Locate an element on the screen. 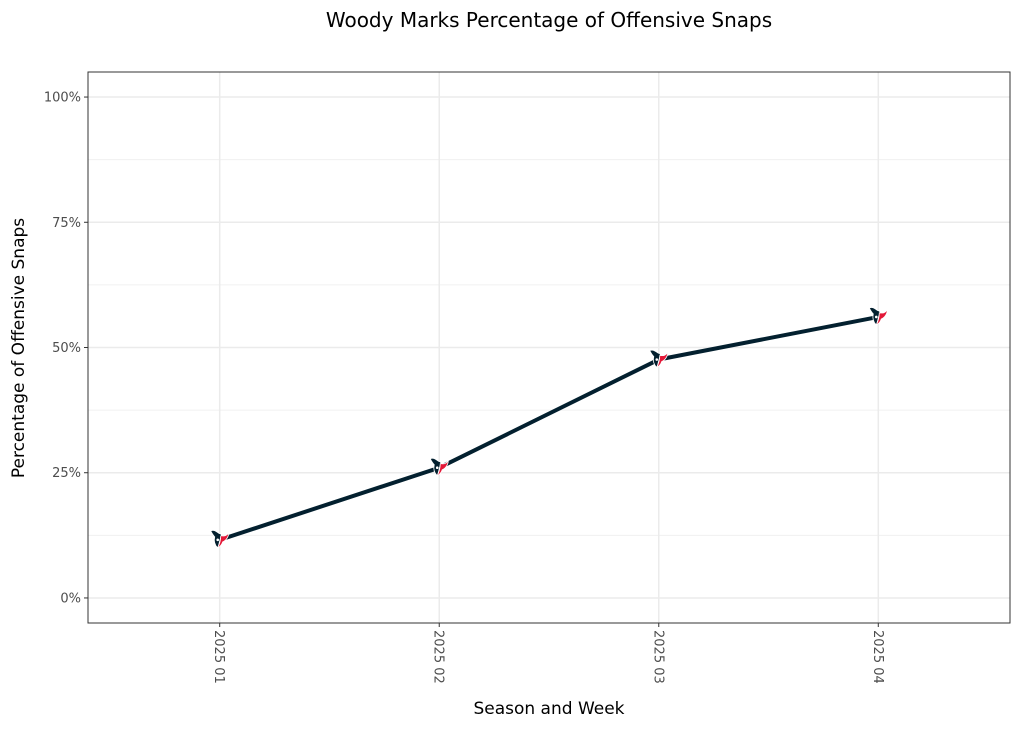  y-axis-label: Percentage of Offensive Snaps is located at coordinates (19, 348).